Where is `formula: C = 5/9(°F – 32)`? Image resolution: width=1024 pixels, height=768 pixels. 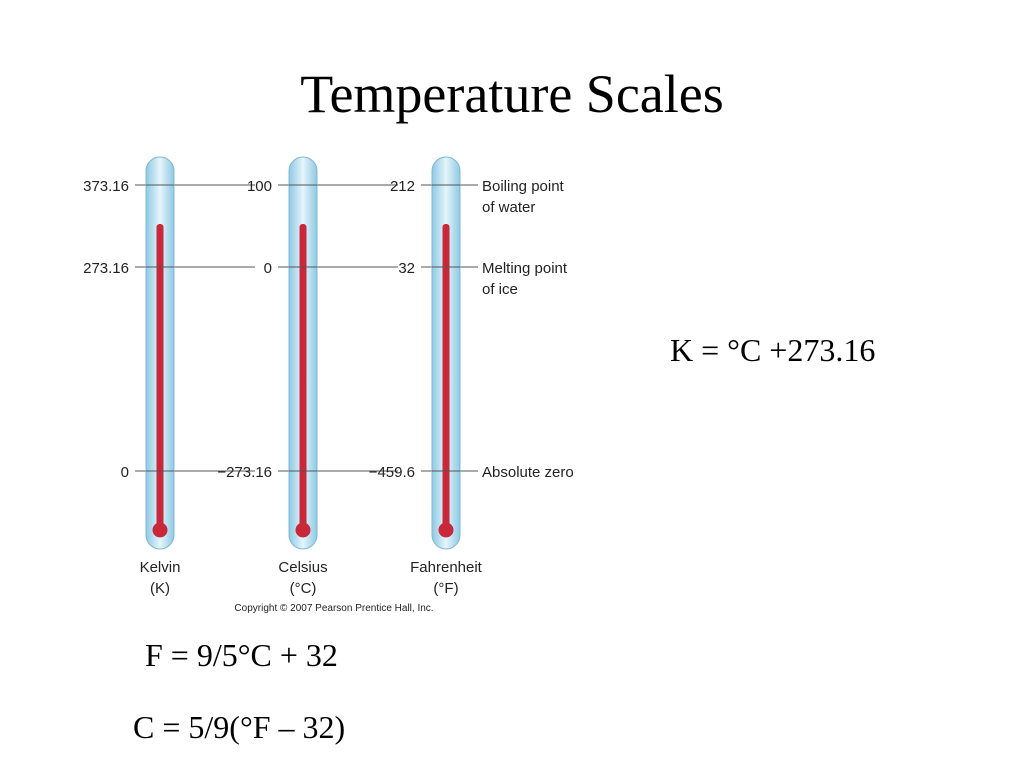
formula: C = 5/9(°F – 32) is located at coordinates (239, 727).